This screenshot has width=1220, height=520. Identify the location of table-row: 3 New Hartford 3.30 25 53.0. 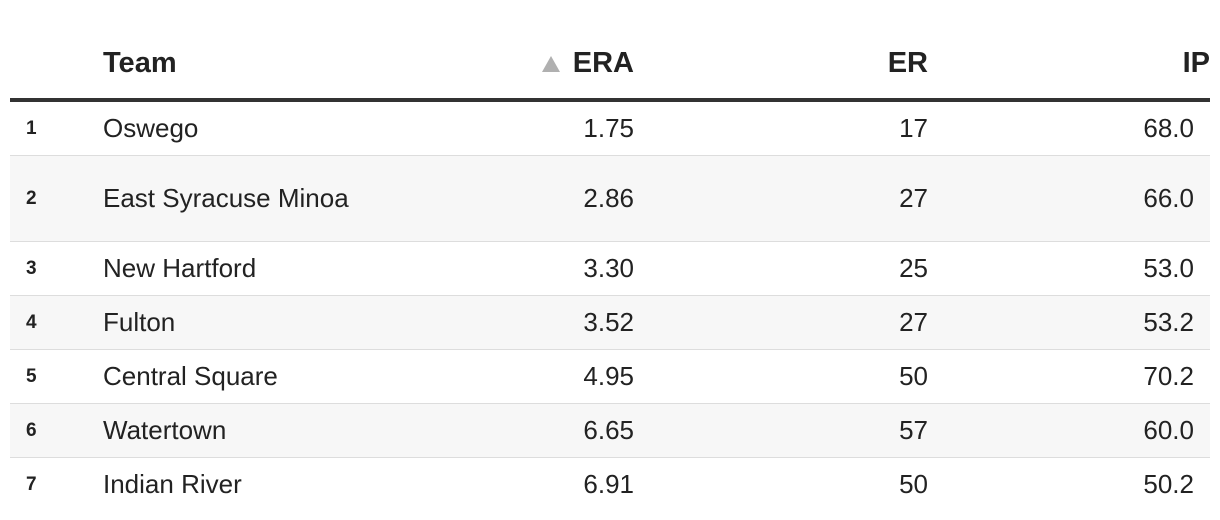
(610, 269).